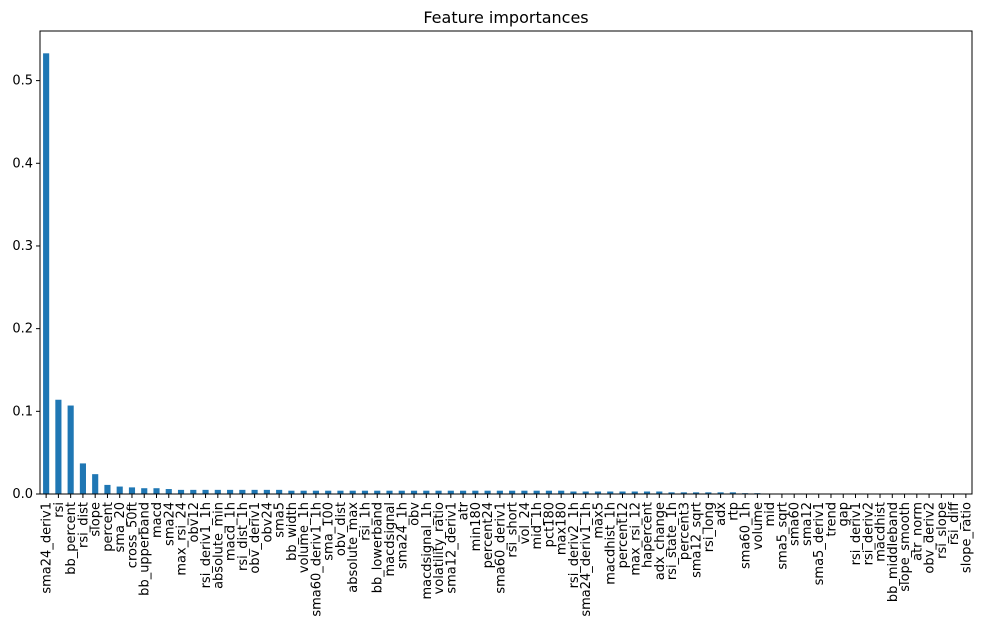  What do you see at coordinates (708, 493) in the screenshot?
I see `bar-rsi_long` at bounding box center [708, 493].